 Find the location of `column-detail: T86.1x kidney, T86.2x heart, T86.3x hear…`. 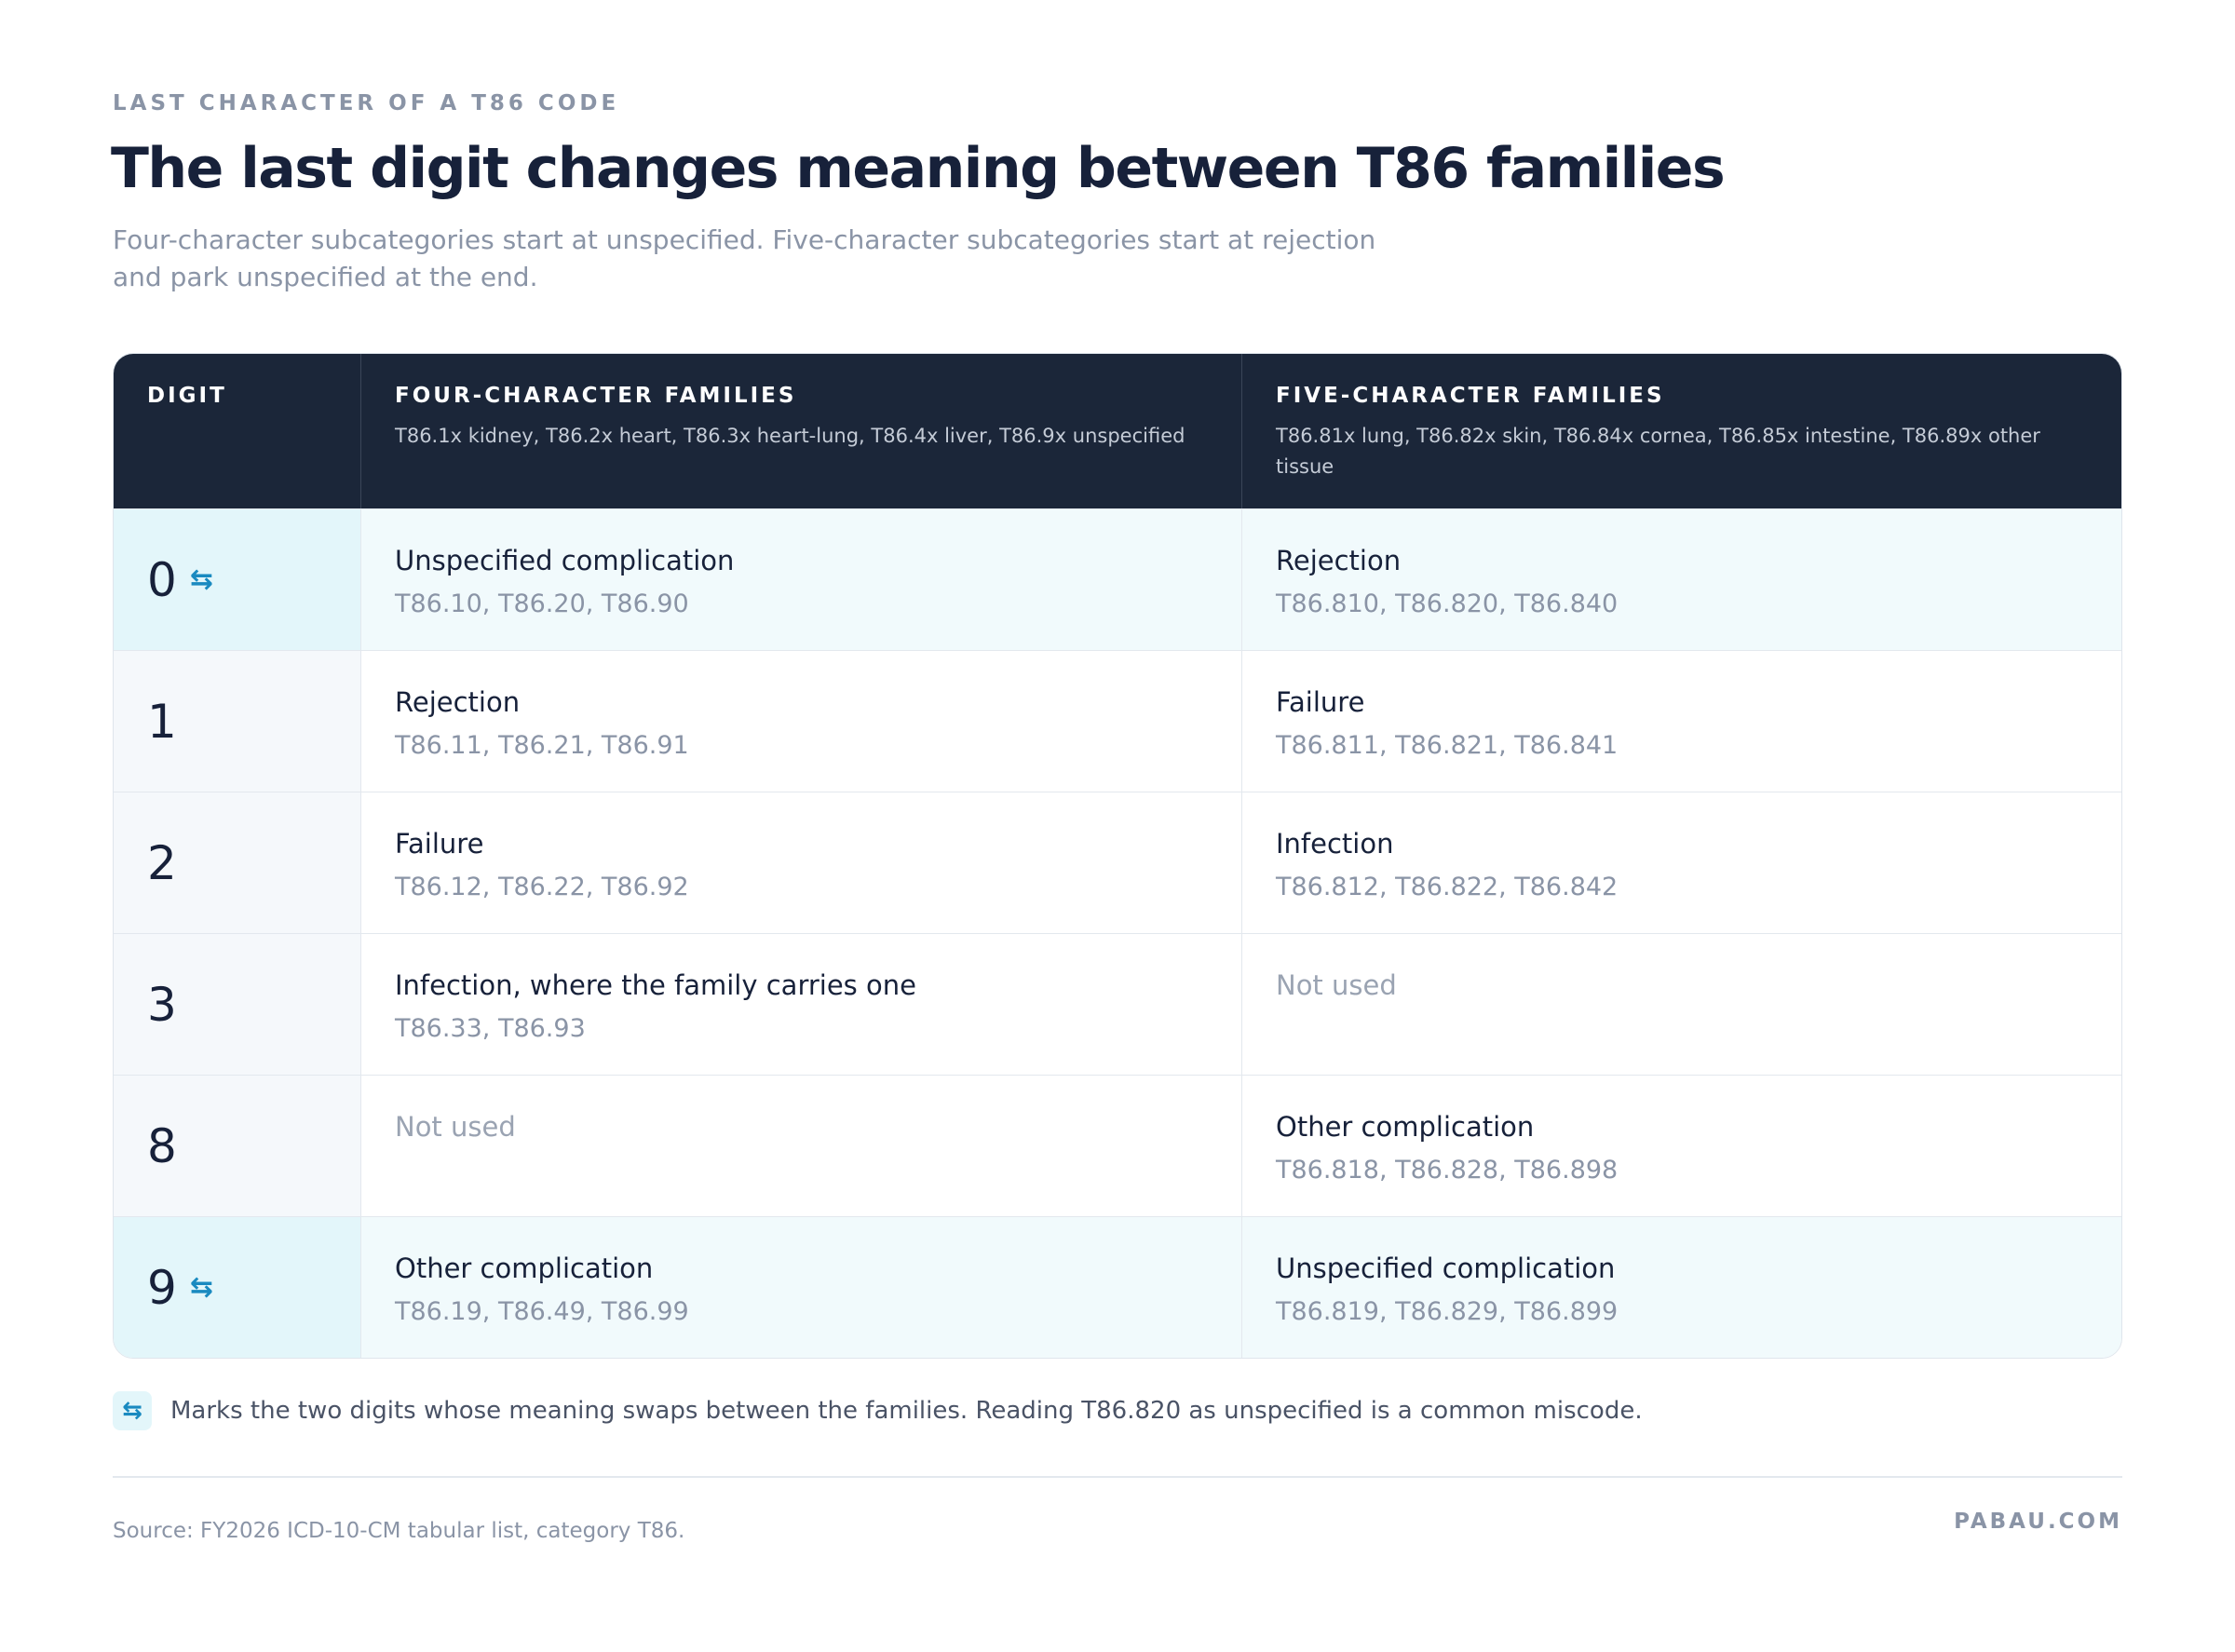

column-detail: T86.1x kidney, T86.2x heart, T86.3x hear… is located at coordinates (790, 436).